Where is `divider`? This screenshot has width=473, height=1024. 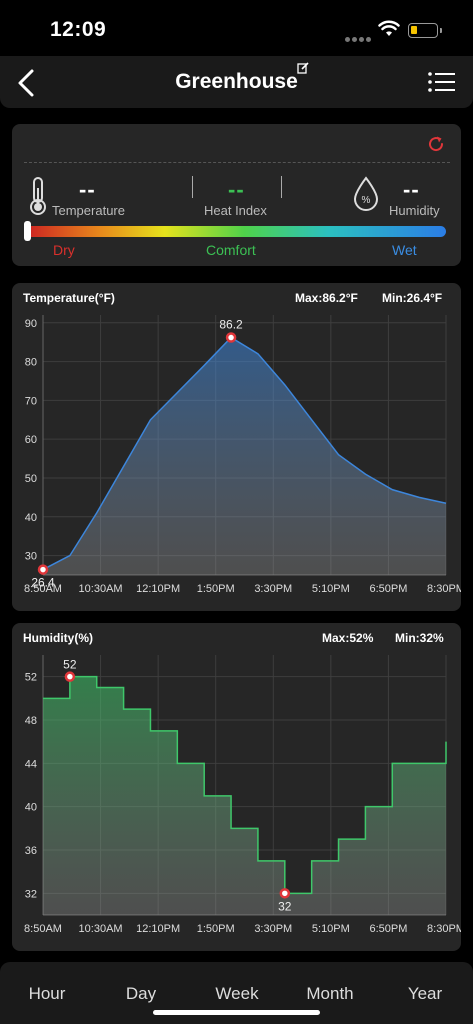 divider is located at coordinates (237, 162).